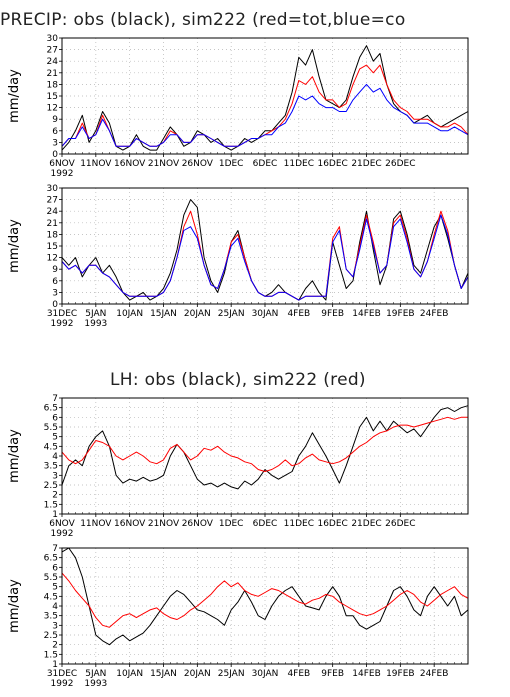  What do you see at coordinates (52, 109) in the screenshot?
I see `y-tick-label: 12` at bounding box center [52, 109].